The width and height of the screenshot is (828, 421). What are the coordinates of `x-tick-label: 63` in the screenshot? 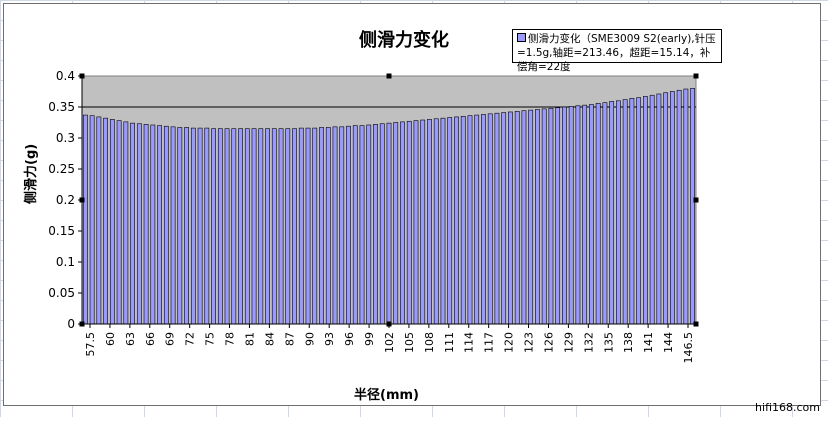 It's located at (130, 339).